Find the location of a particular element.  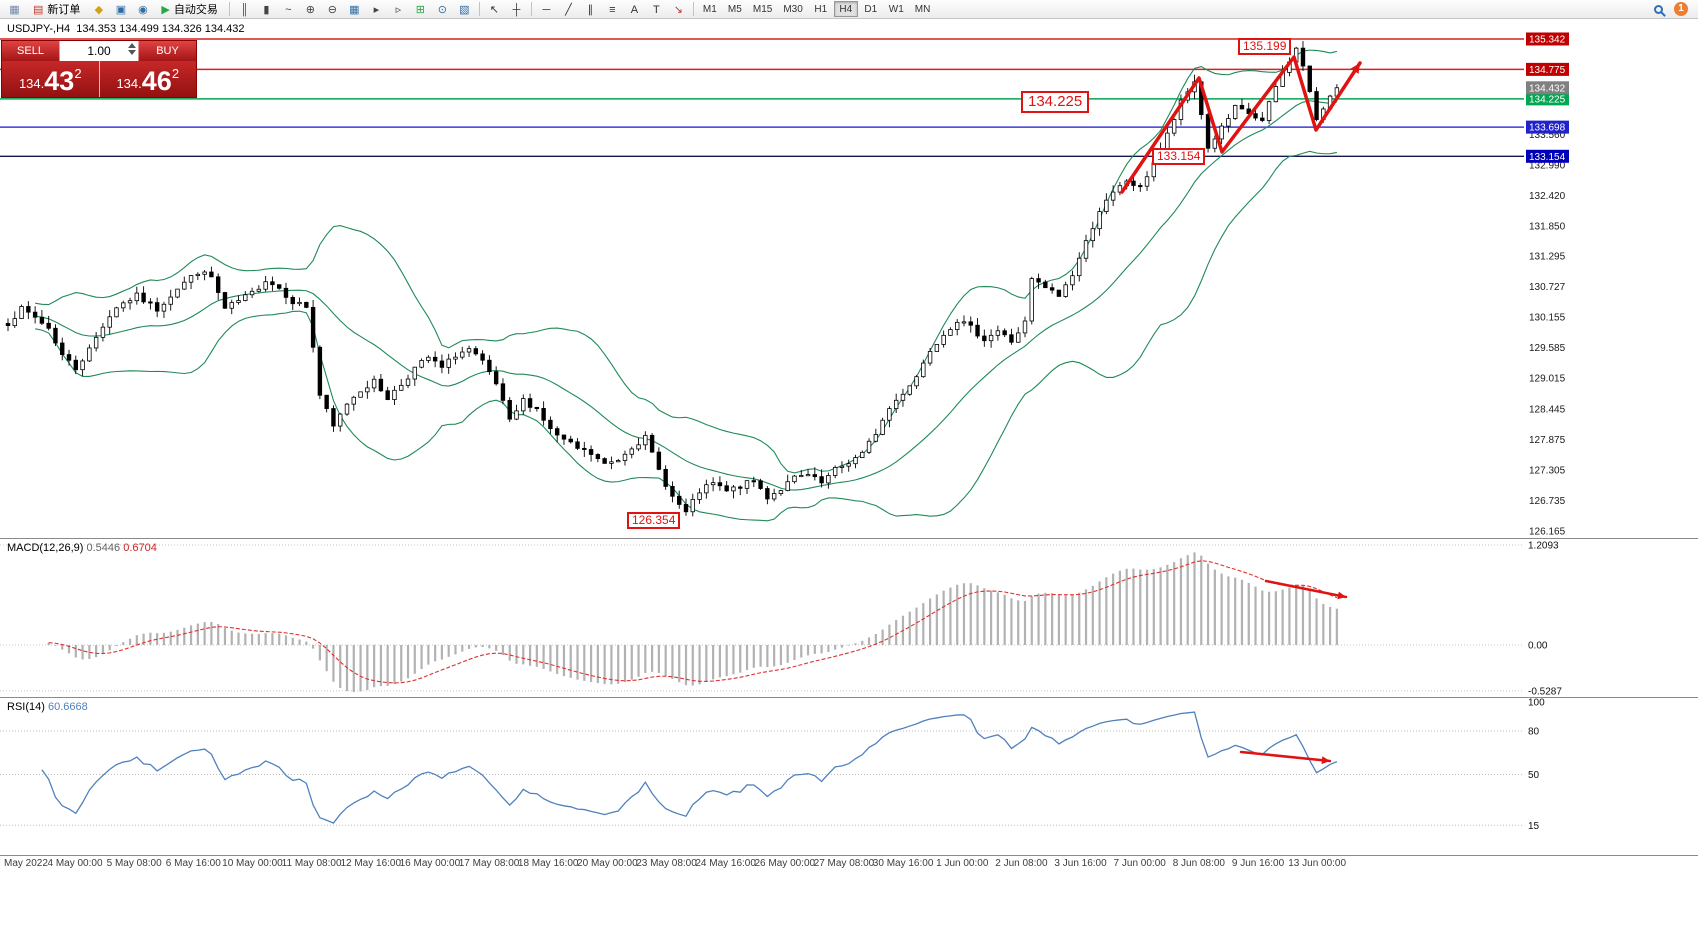

bar-chart-icon-icon: ║ is located at coordinates (244, 9).